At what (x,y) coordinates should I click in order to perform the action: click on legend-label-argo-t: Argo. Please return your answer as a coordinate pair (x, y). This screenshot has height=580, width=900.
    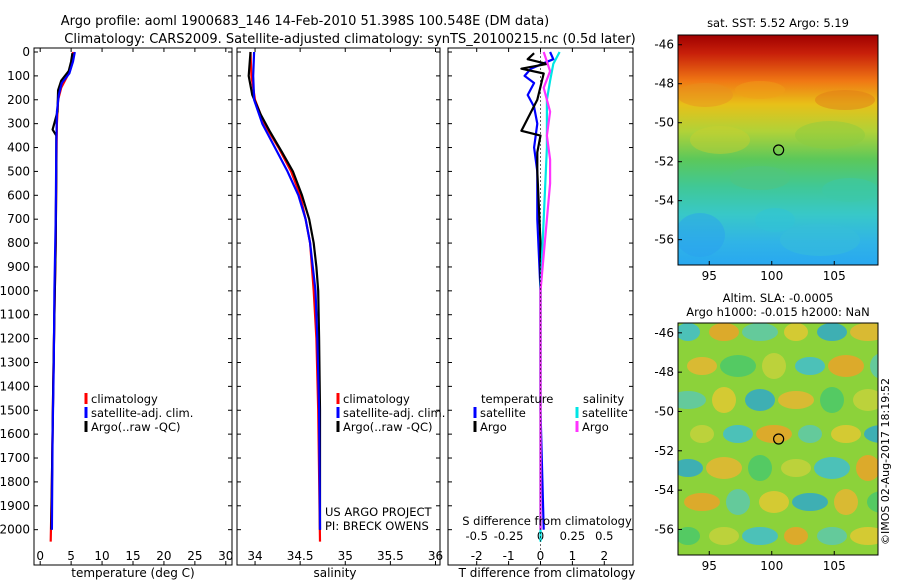
    Looking at the image, I should click on (493, 427).